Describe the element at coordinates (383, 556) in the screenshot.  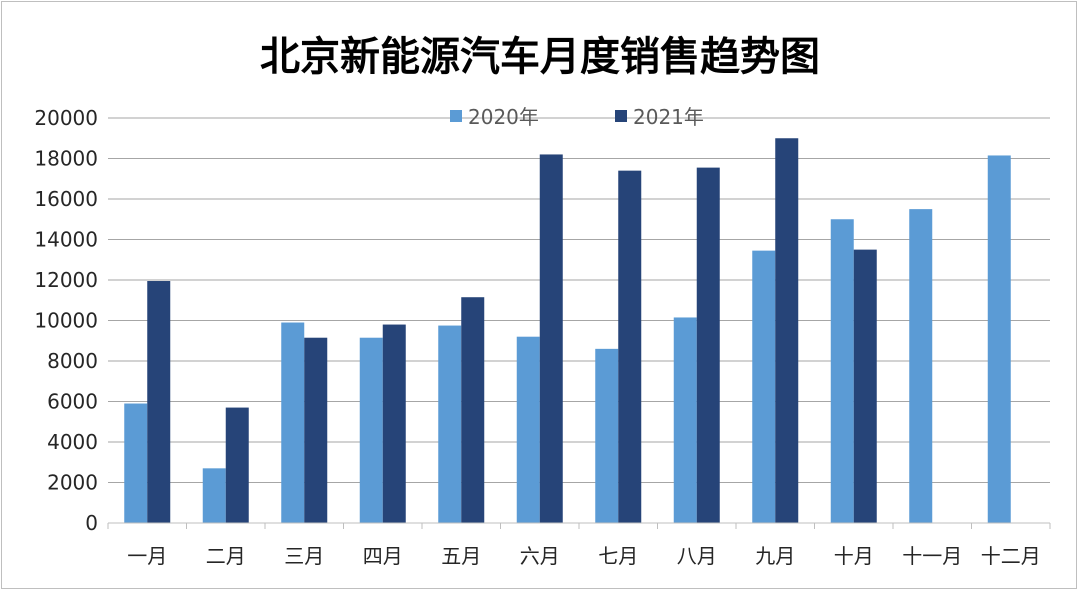
I see `x-tick-label: 四月` at that location.